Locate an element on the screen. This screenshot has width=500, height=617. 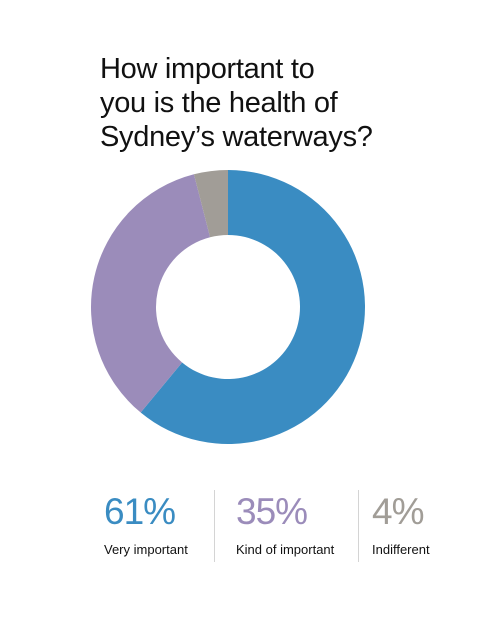
stat-label-indifferent: Indifferent is located at coordinates (401, 549).